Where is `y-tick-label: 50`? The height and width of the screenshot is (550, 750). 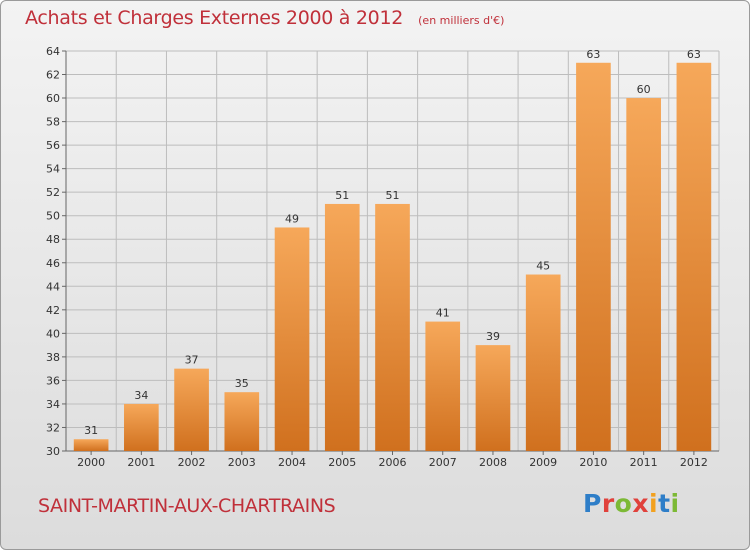 y-tick-label: 50 is located at coordinates (53, 216).